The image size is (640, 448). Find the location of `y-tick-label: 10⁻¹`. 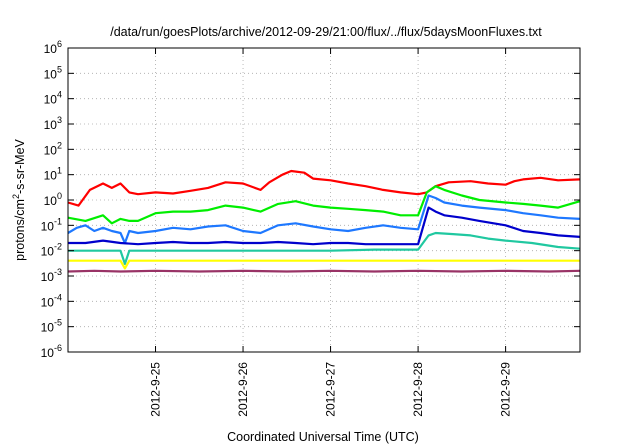

y-tick-label: 10⁻¹ is located at coordinates (51, 224).